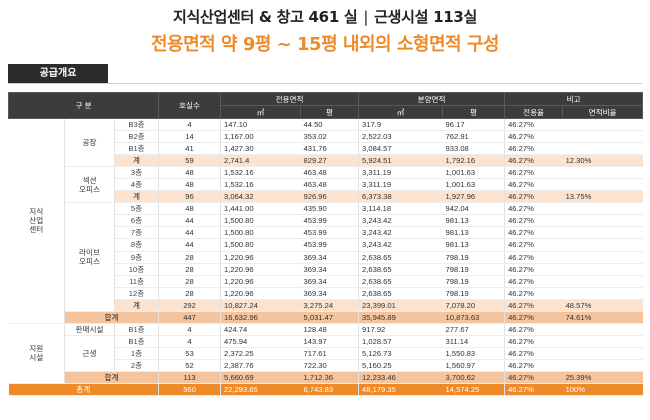 The height and width of the screenshot is (420, 650). I want to click on title-right: 근생시설 113실, so click(425, 17).